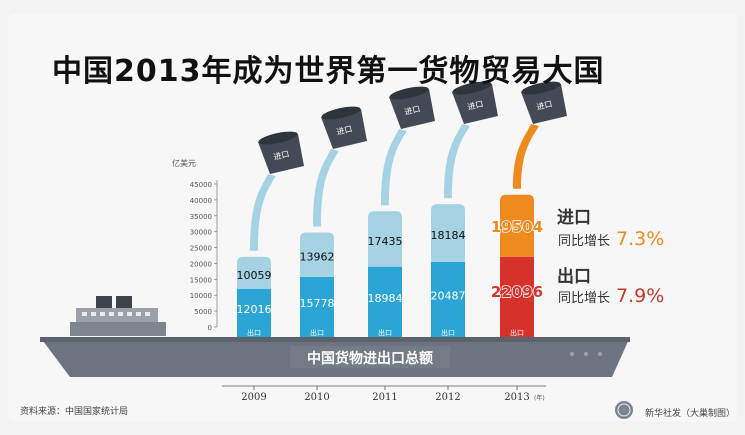  I want to click on legend-import-growth: 同比增长 7.3%, so click(611, 239).